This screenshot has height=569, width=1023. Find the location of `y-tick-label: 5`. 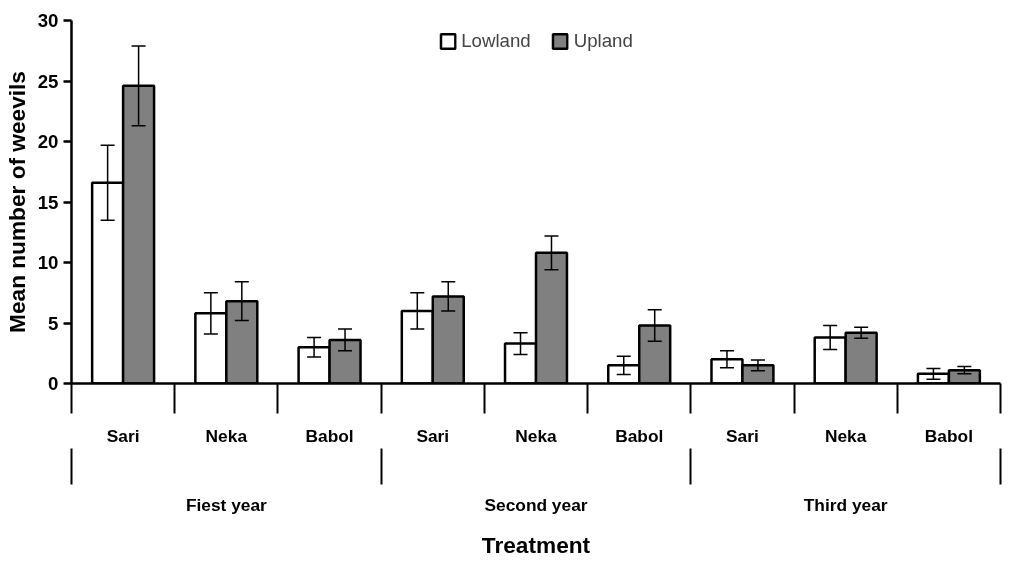

y-tick-label: 5 is located at coordinates (53, 323).